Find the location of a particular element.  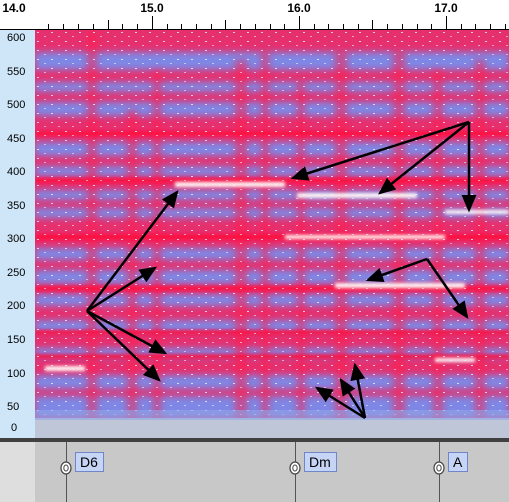

freq-label-100: 100 is located at coordinates (16, 374).